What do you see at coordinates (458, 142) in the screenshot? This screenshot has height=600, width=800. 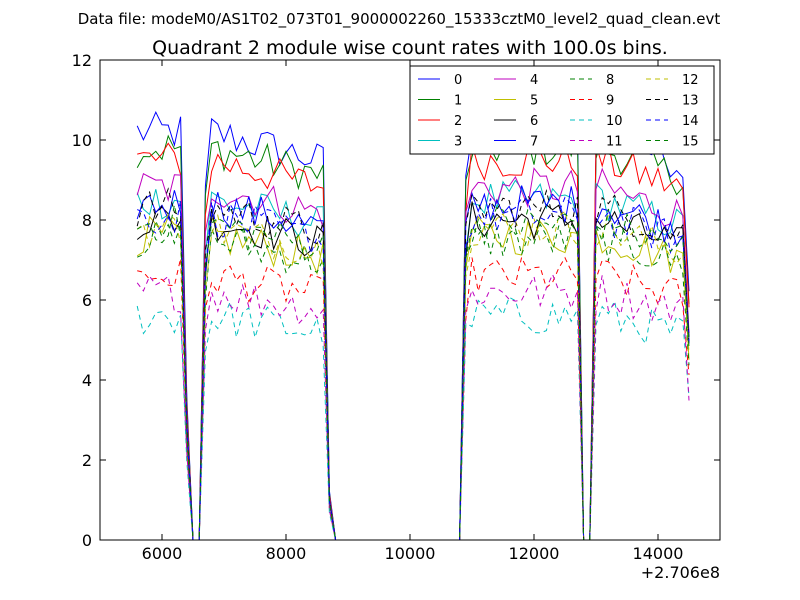 I see `legend-label-3: 3` at bounding box center [458, 142].